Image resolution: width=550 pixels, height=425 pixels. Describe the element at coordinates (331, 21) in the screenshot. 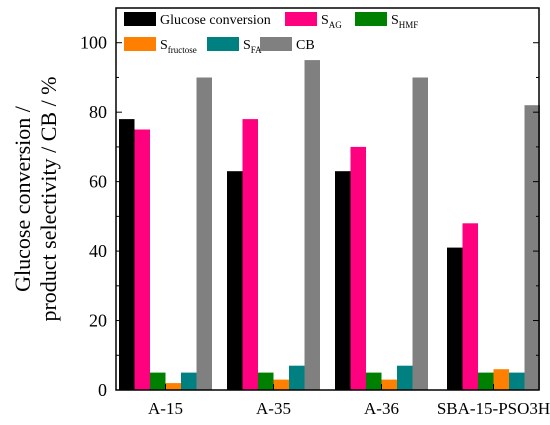

I see `legend-label-sag: SAG` at that location.